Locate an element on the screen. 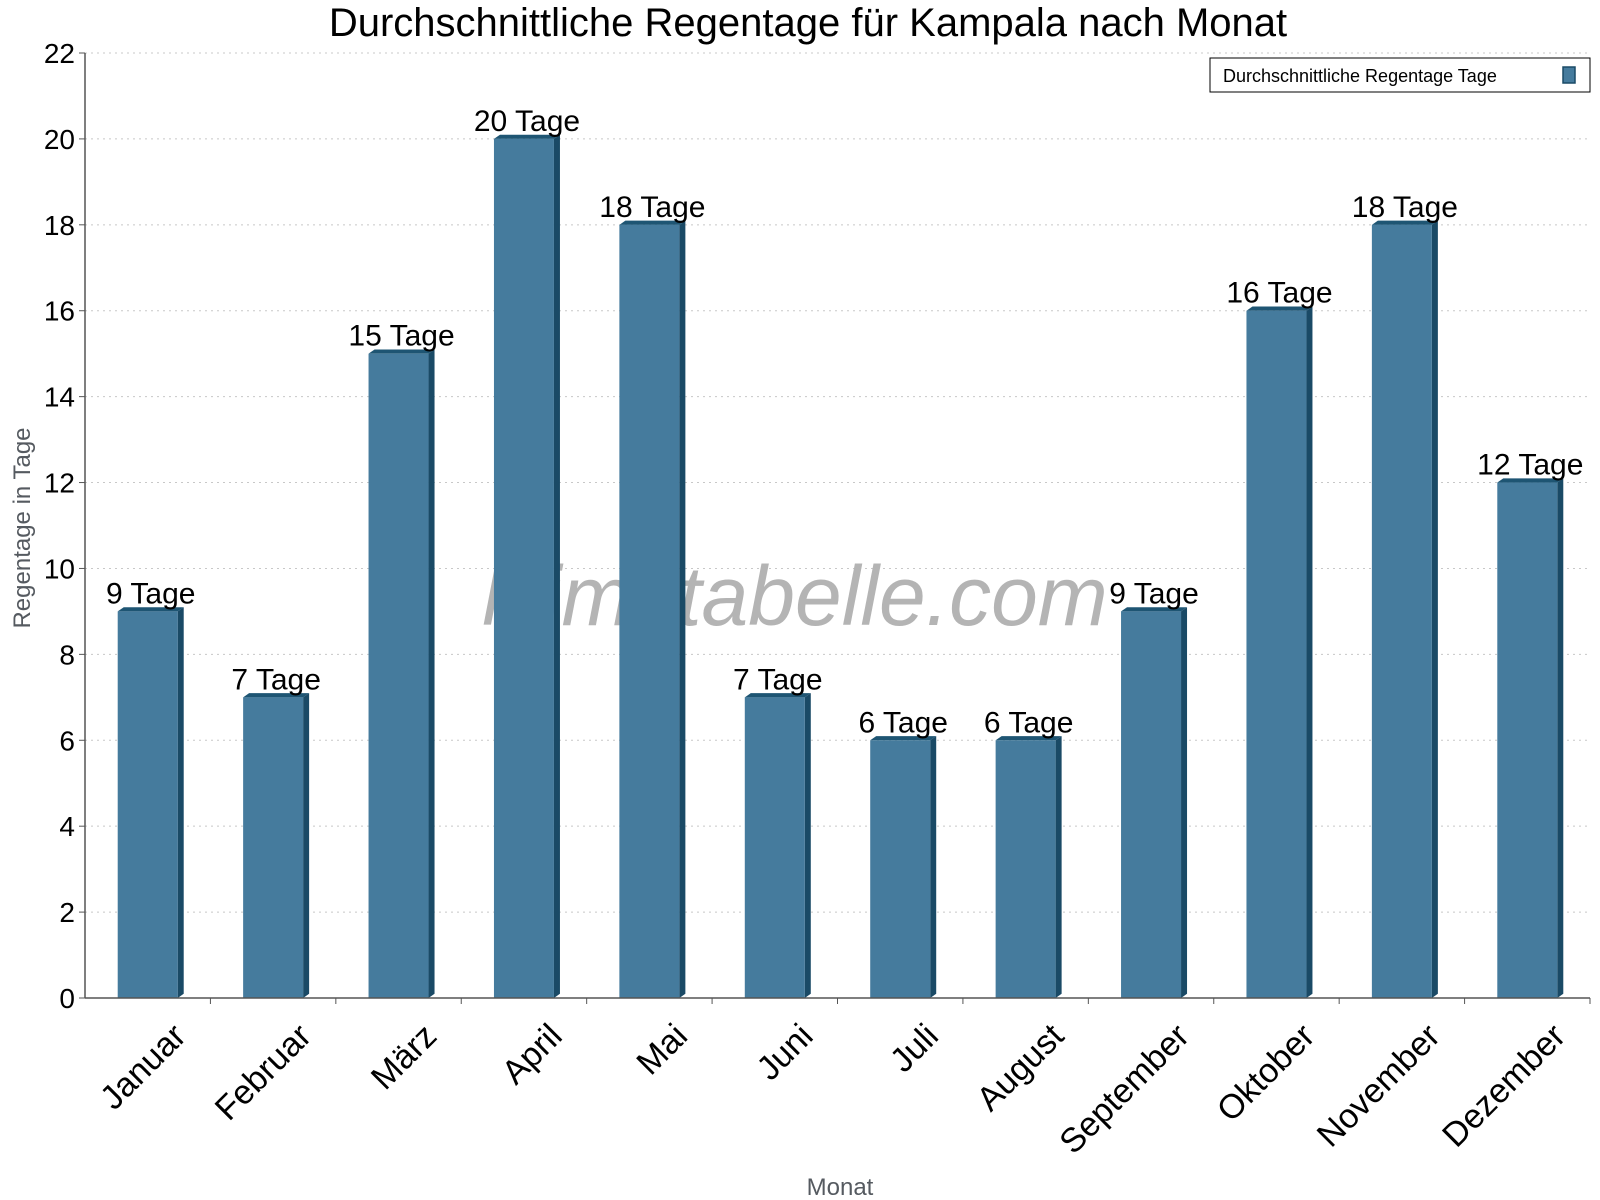 This screenshot has height=1200, width=1600. y-axis-ticks: 0 2 4 6 8 10 12 14 16 18 20 22 is located at coordinates (64, 526).